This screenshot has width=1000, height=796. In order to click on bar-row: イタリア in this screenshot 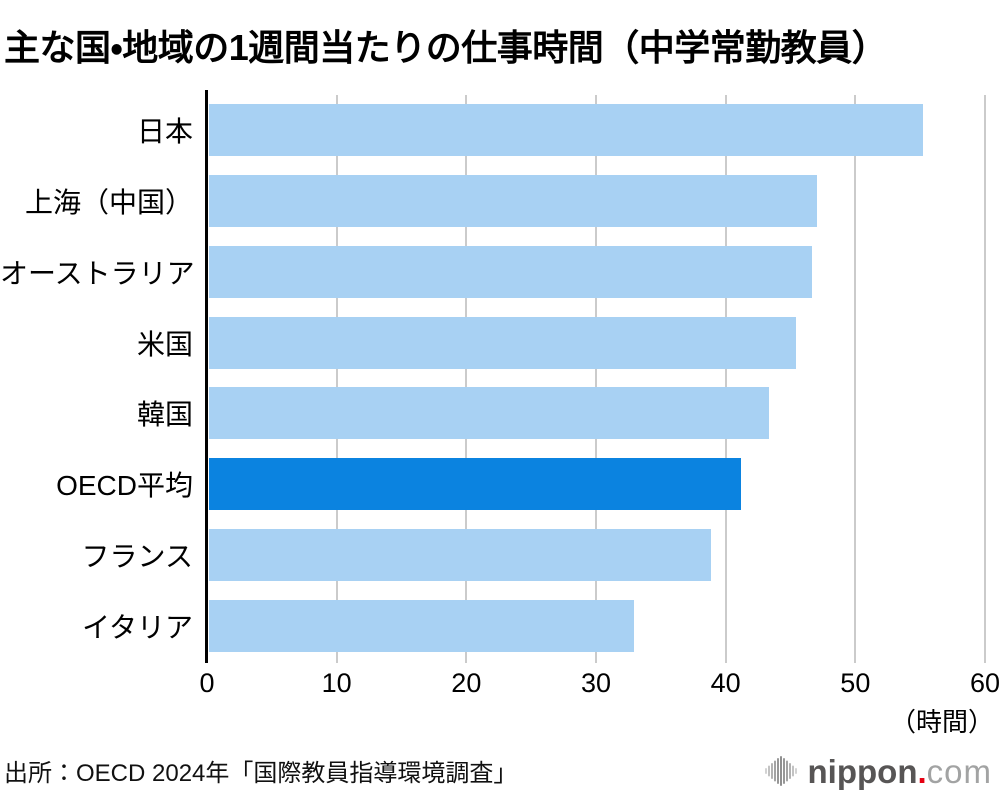, I will do `click(500, 625)`.